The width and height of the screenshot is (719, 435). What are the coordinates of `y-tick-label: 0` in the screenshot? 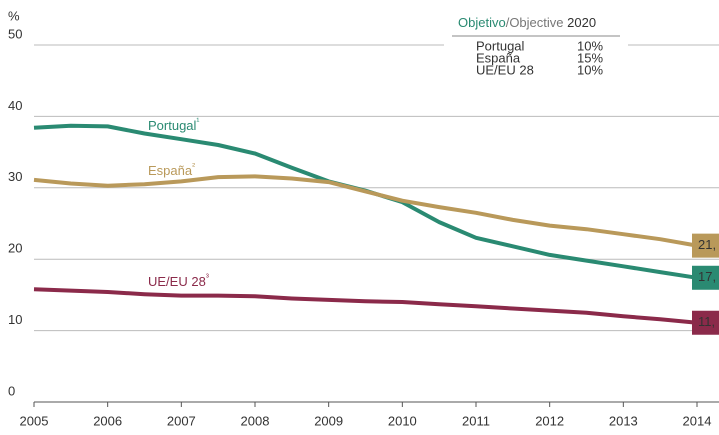 It's located at (11, 390).